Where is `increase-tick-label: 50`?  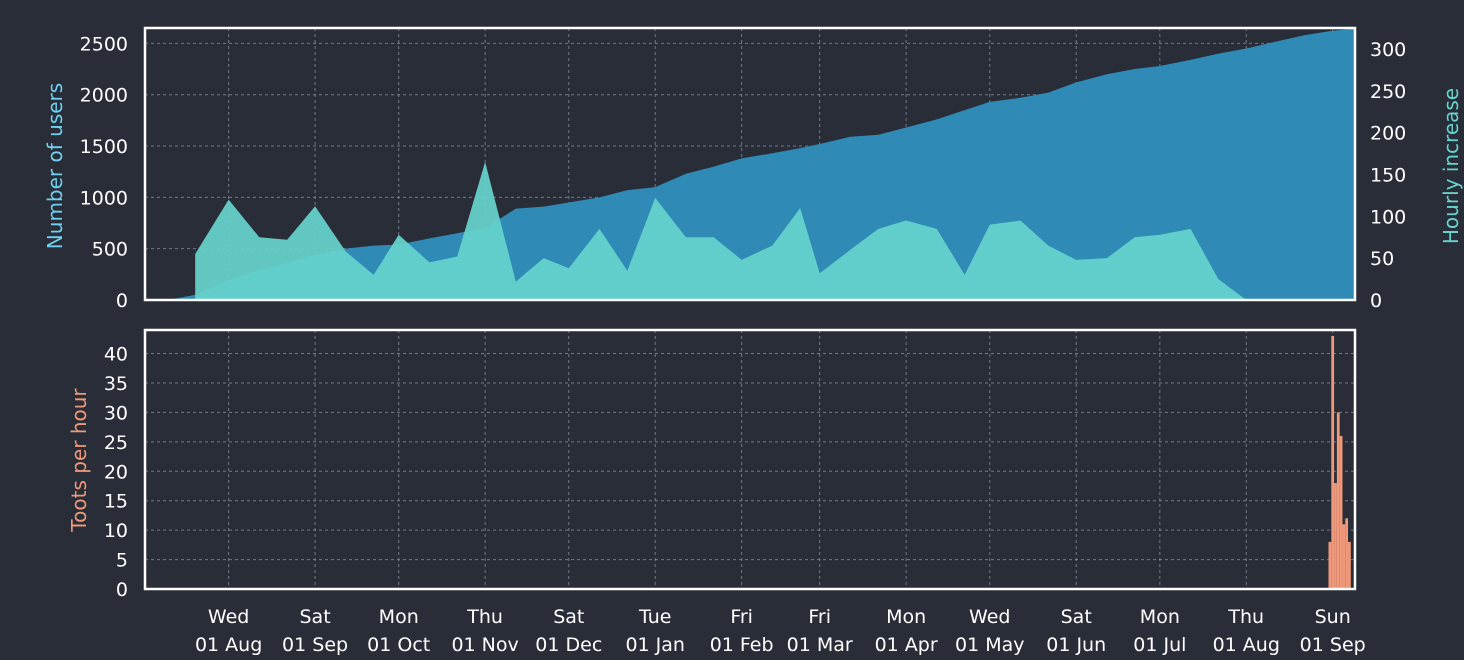 increase-tick-label: 50 is located at coordinates (1382, 259).